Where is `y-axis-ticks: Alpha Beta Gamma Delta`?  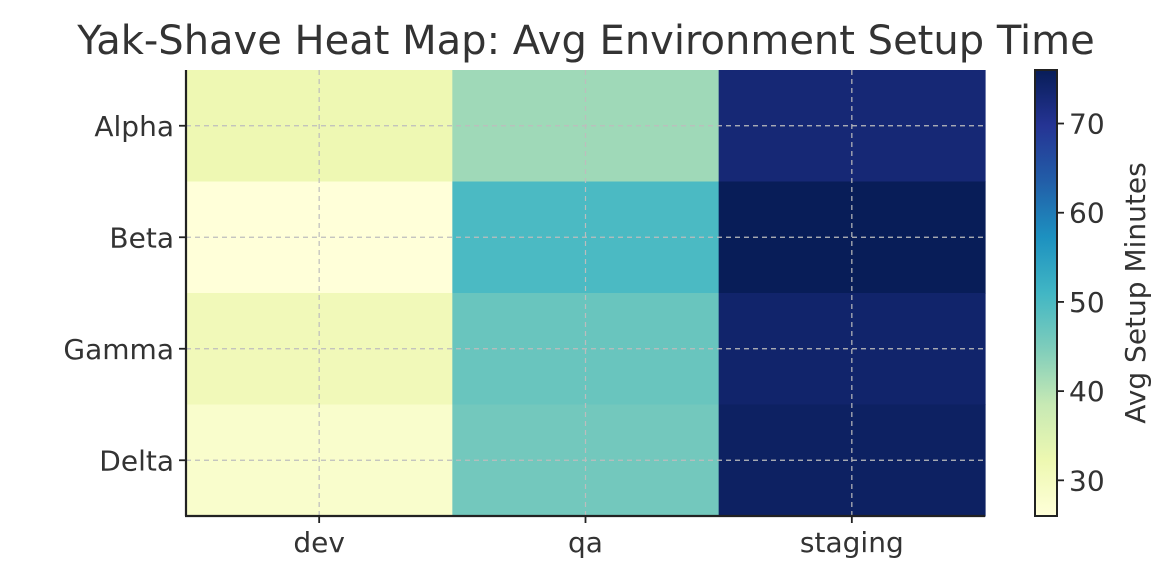
y-axis-ticks: Alpha Beta Gamma Delta is located at coordinates (124, 293).